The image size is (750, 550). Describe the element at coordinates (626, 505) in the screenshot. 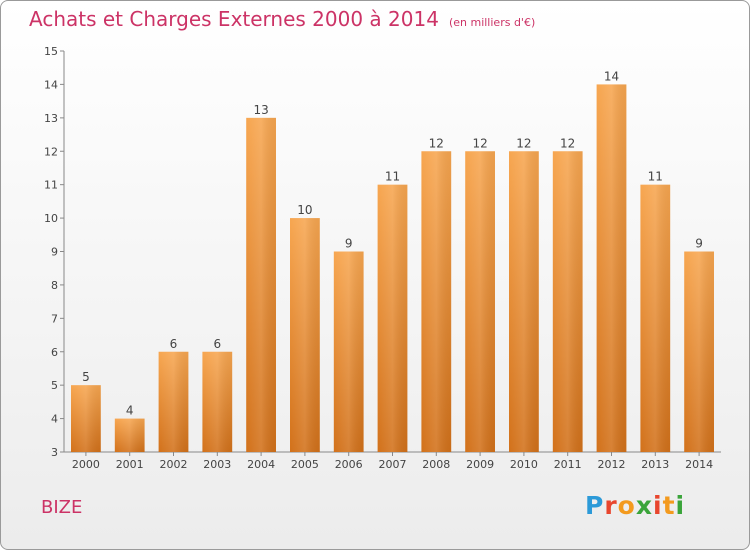

I see `logo-letter: o` at that location.